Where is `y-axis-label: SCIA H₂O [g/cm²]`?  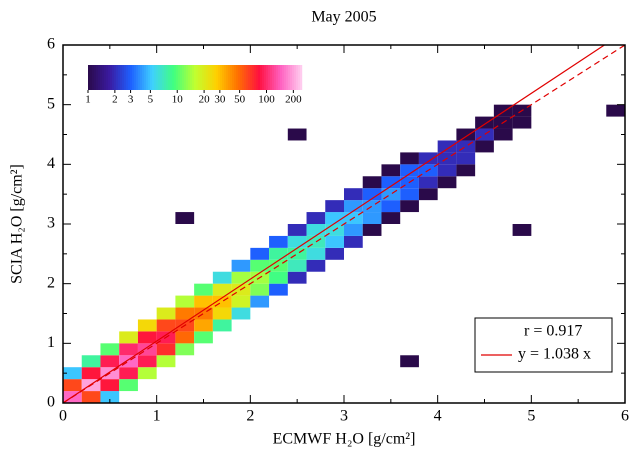 y-axis-label: SCIA H₂O [g/cm²] is located at coordinates (17, 224).